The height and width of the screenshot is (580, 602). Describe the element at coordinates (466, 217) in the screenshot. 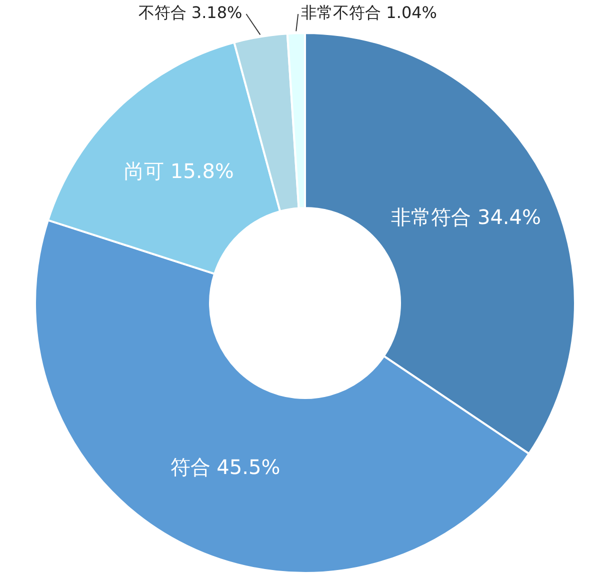

I see `slice-label: 非常符合 34.4%` at that location.